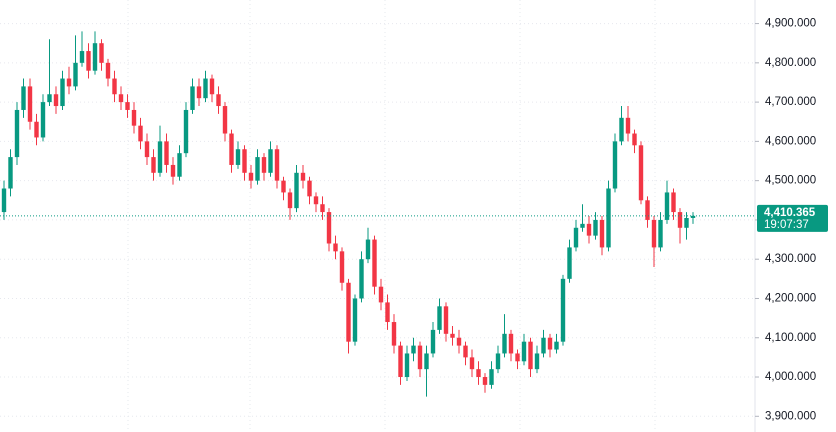  What do you see at coordinates (790, 181) in the screenshot?
I see `y-tick-label: 4,500.000` at bounding box center [790, 181].